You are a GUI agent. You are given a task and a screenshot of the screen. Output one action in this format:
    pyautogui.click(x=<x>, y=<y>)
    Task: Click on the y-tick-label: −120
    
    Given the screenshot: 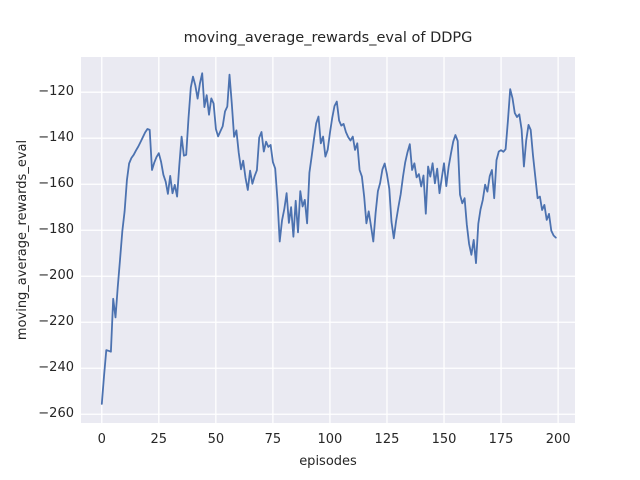 What is the action you would take?
    pyautogui.click(x=56, y=92)
    